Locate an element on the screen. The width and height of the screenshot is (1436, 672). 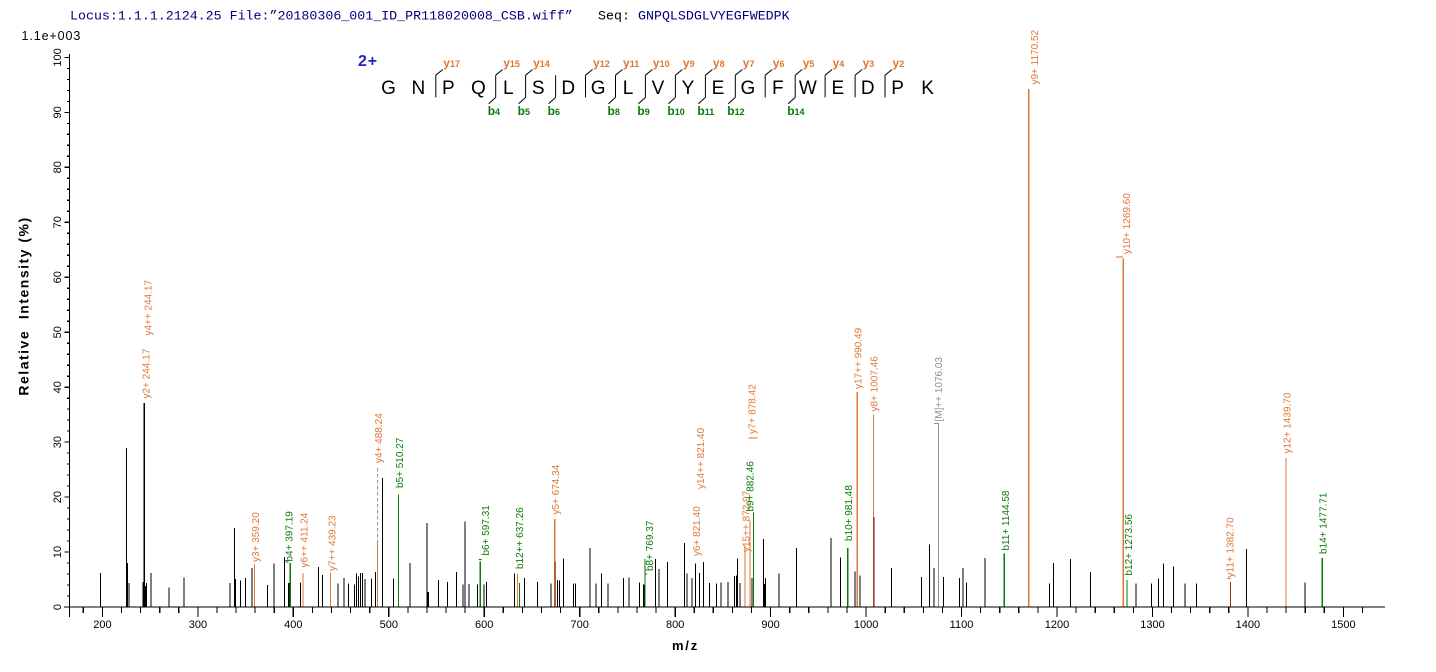
svg-text: b9+ 882.46 is located at coordinates (751, 486).